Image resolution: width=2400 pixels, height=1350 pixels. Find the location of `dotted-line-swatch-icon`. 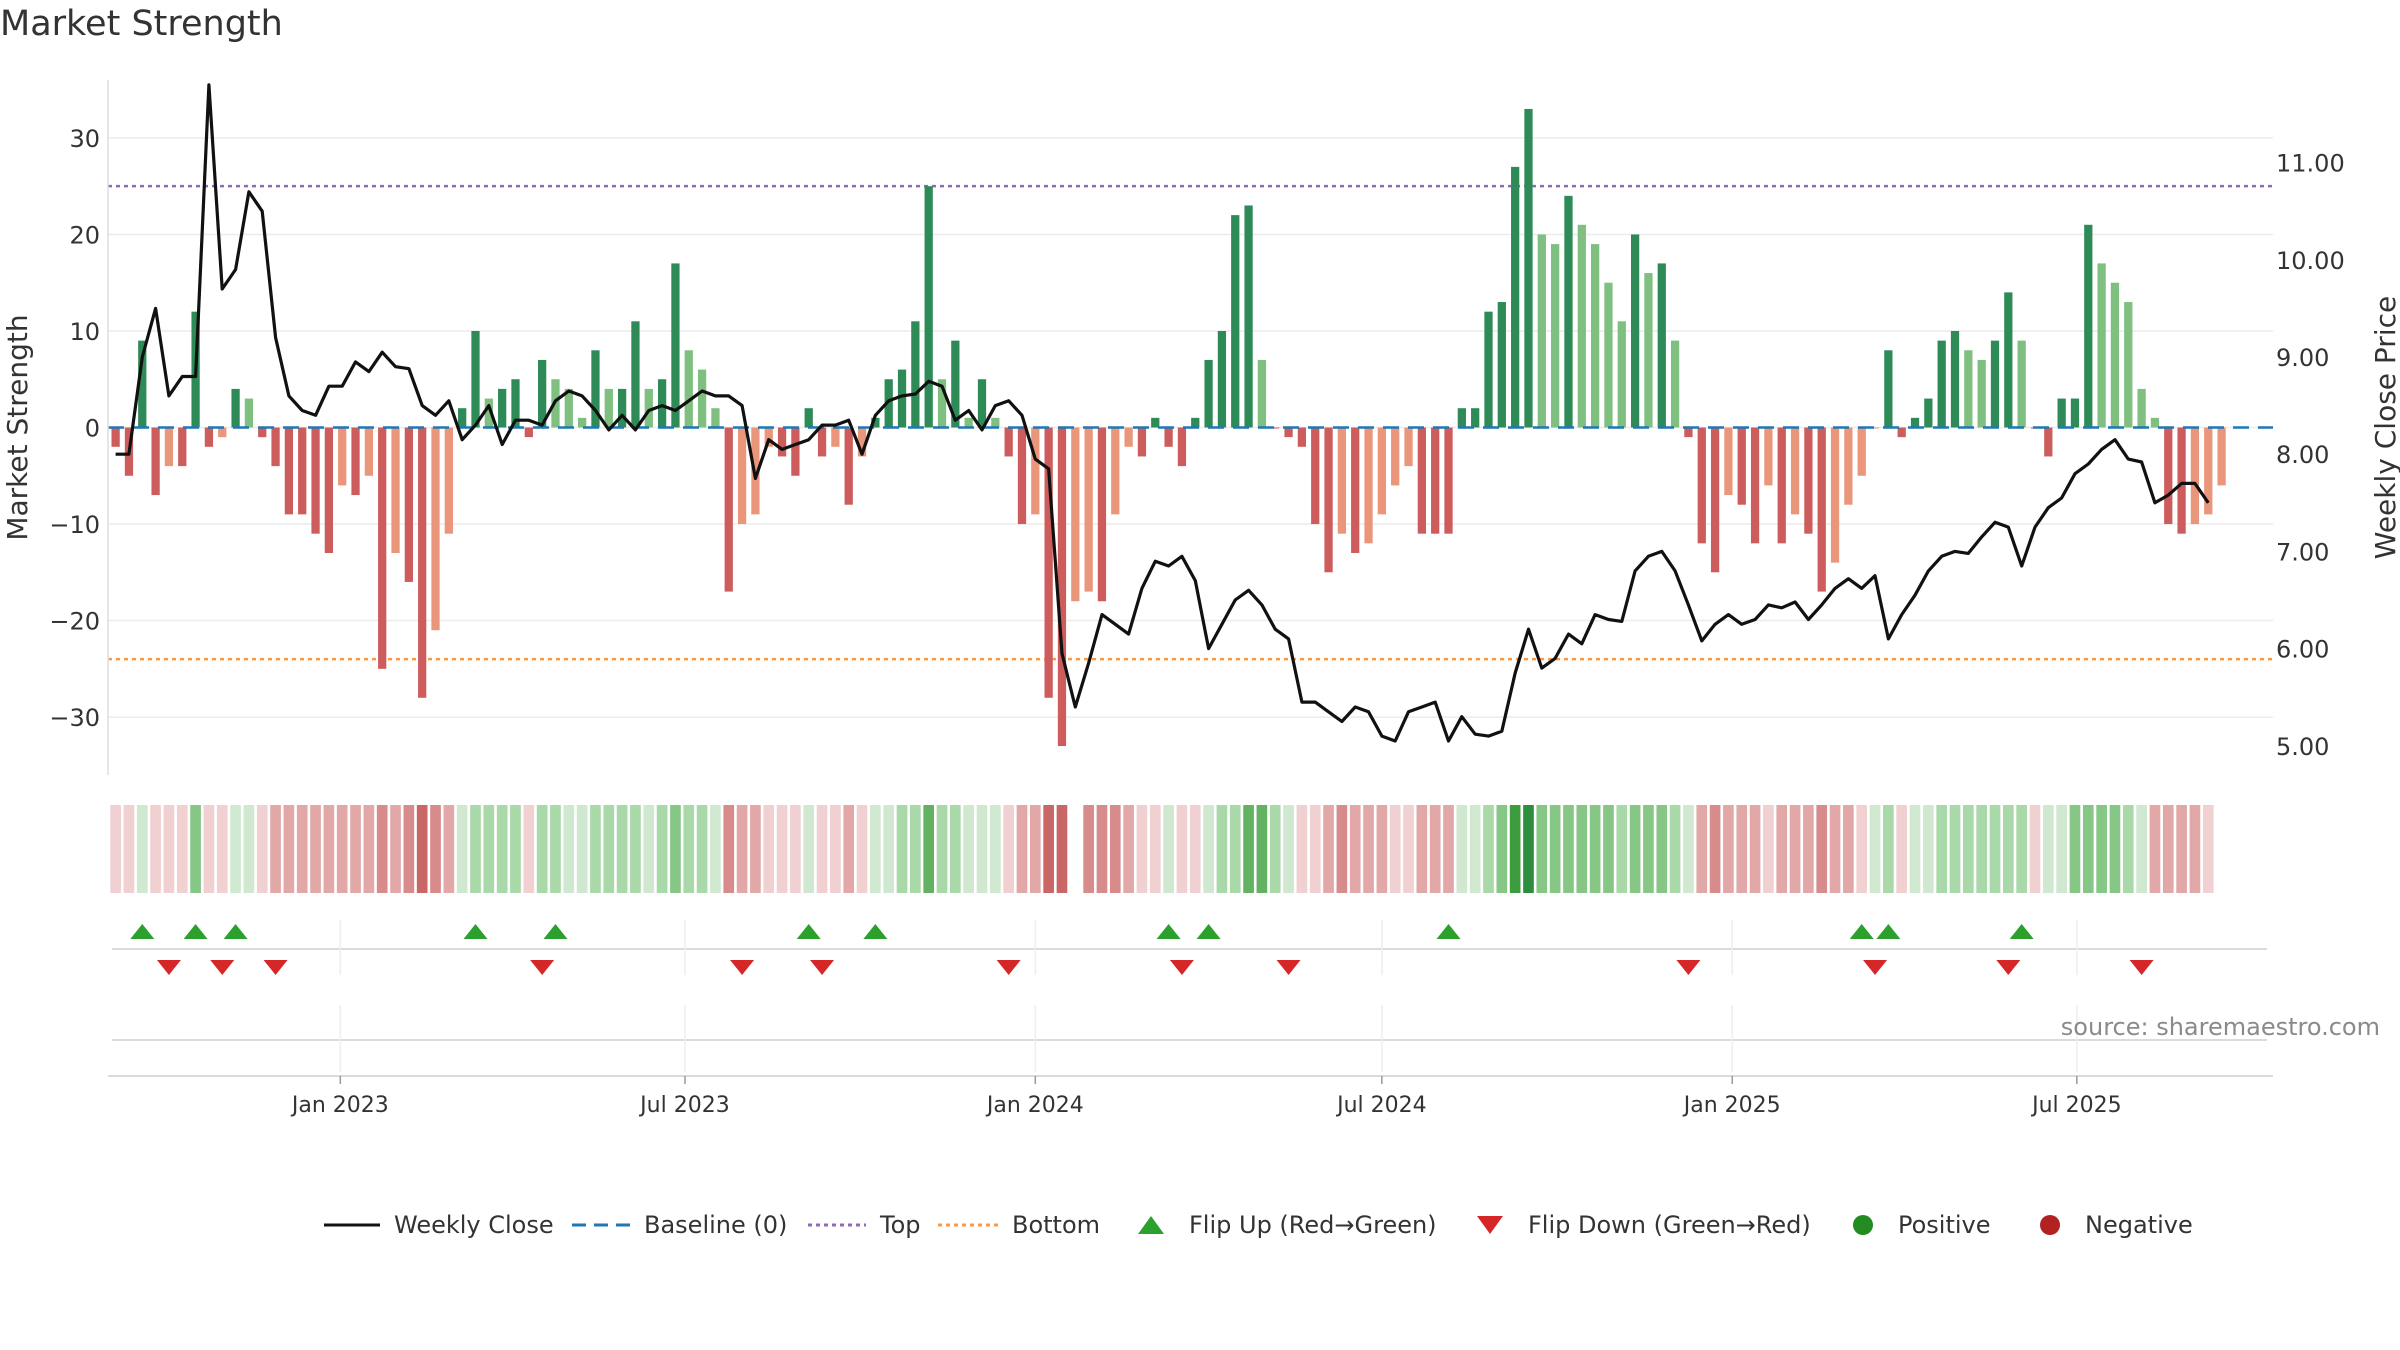

dotted-line-swatch-icon is located at coordinates (837, 1225).